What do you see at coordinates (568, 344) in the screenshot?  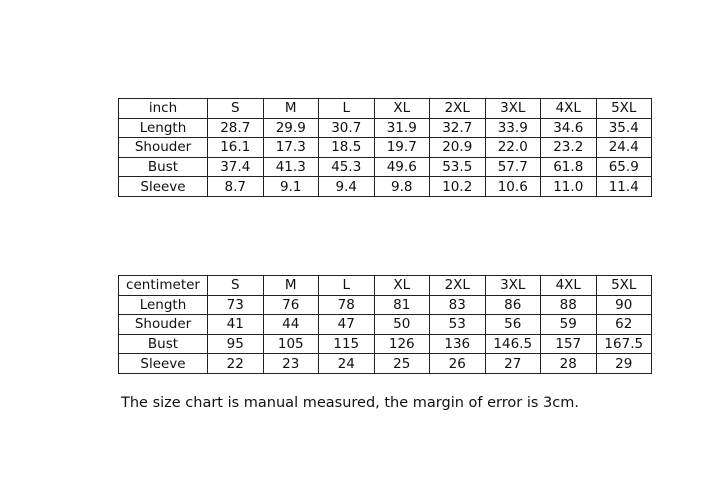 I see `measurement-cell: 157` at bounding box center [568, 344].